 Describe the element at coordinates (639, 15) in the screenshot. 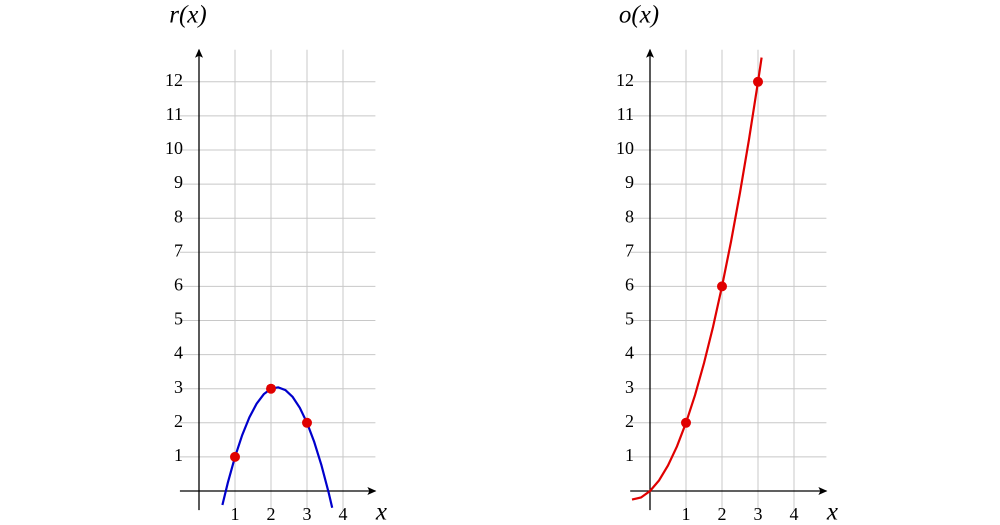

I see `chart-title: o(x)` at that location.